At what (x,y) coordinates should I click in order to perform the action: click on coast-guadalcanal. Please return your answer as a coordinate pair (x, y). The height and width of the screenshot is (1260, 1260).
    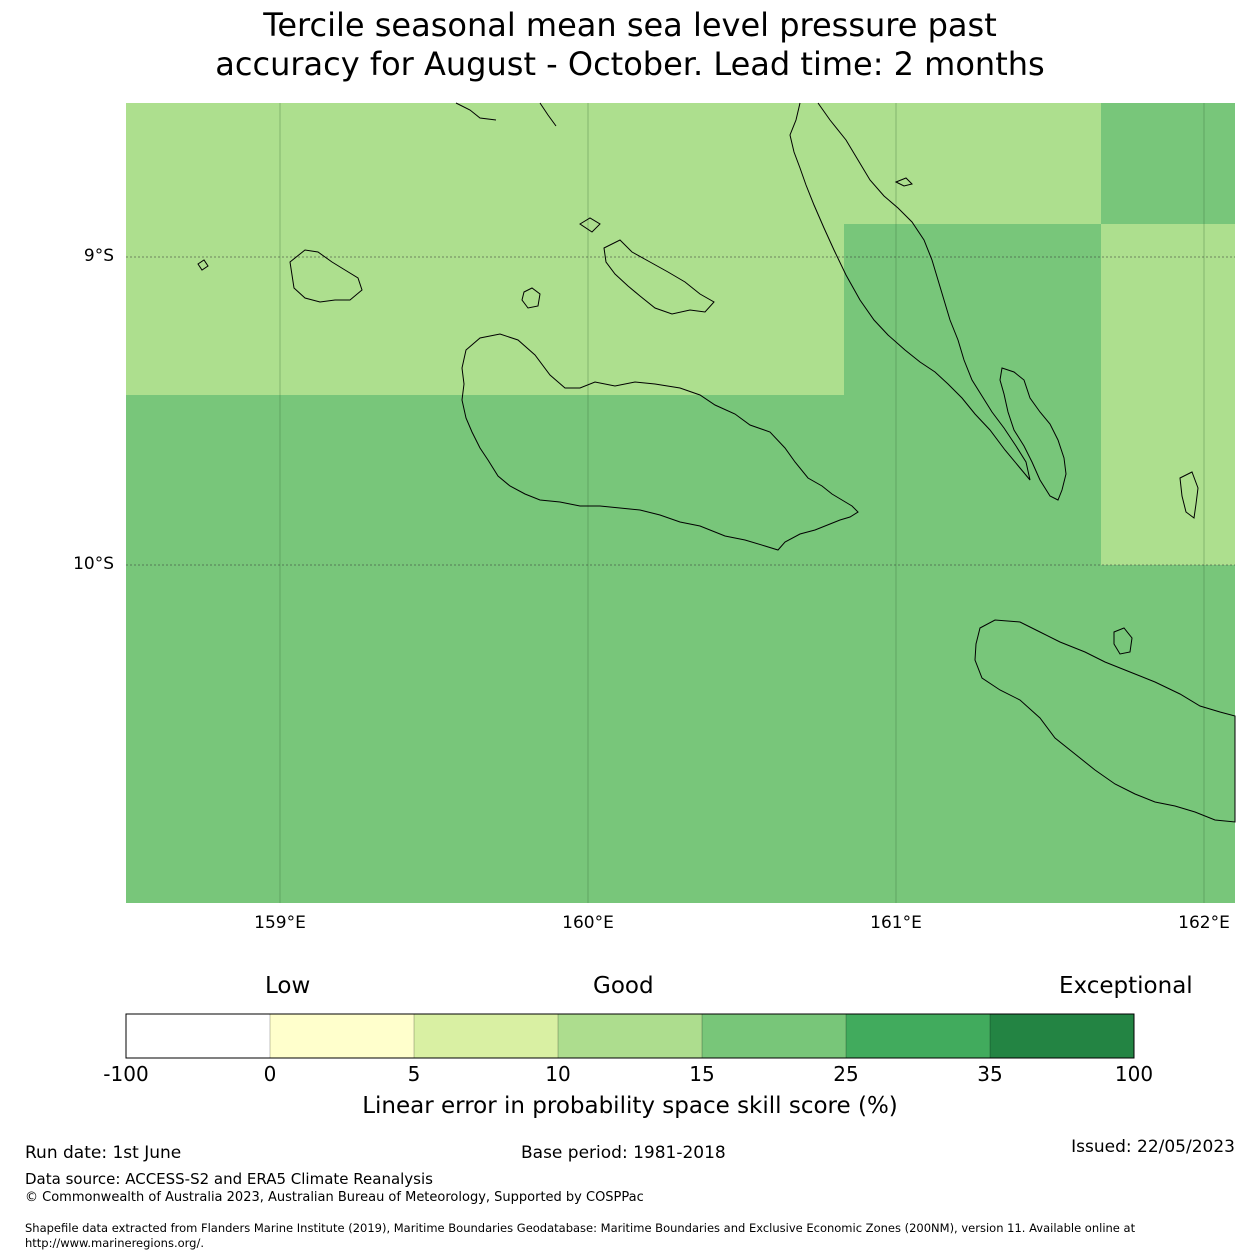
    Looking at the image, I should click on (660, 442).